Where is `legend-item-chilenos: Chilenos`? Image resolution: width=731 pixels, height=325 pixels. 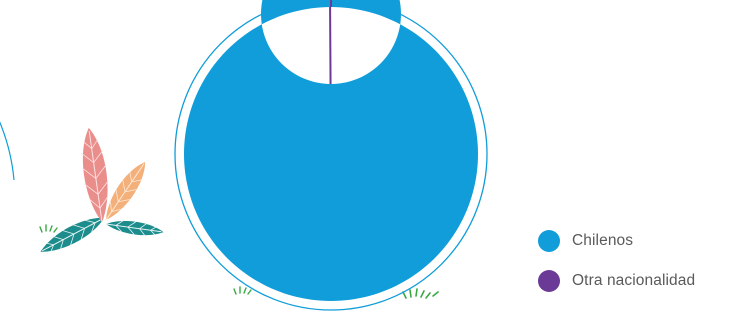 legend-item-chilenos: Chilenos is located at coordinates (616, 241).